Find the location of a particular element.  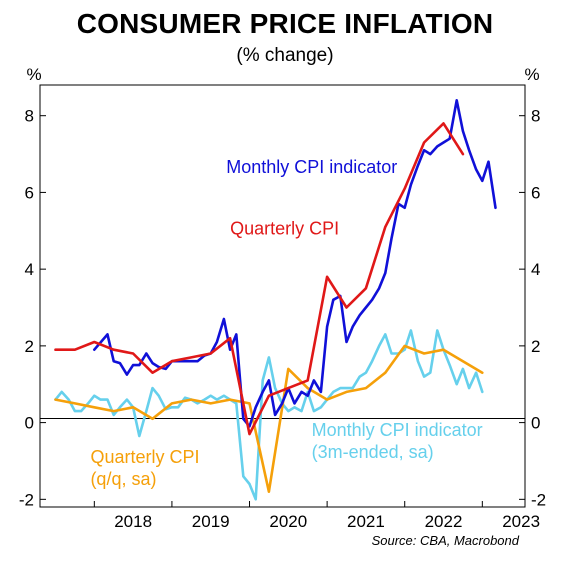

y-tick-label-right: 2 is located at coordinates (535, 346).